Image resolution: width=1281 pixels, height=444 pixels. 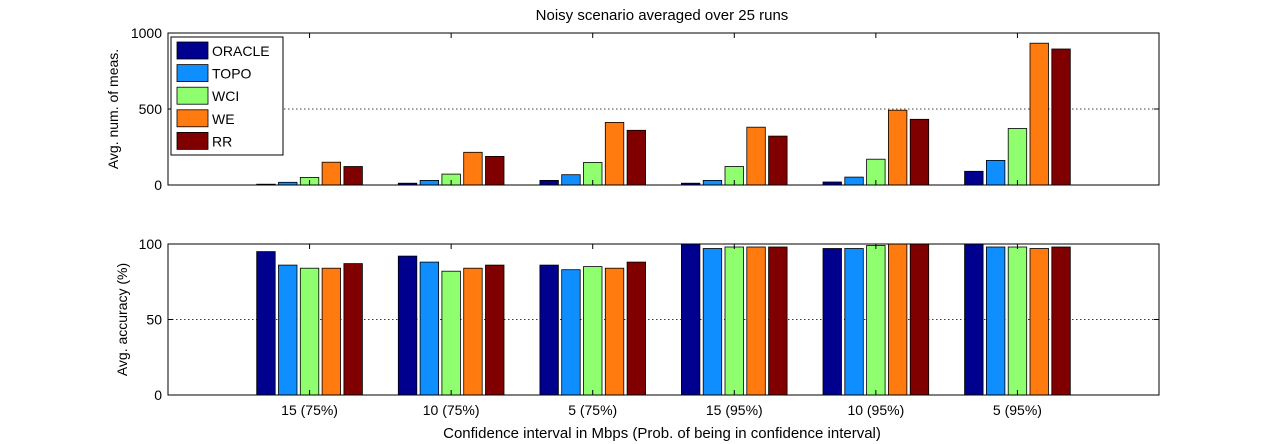 I want to click on legend-label-topo: TOPO, so click(x=232, y=74).